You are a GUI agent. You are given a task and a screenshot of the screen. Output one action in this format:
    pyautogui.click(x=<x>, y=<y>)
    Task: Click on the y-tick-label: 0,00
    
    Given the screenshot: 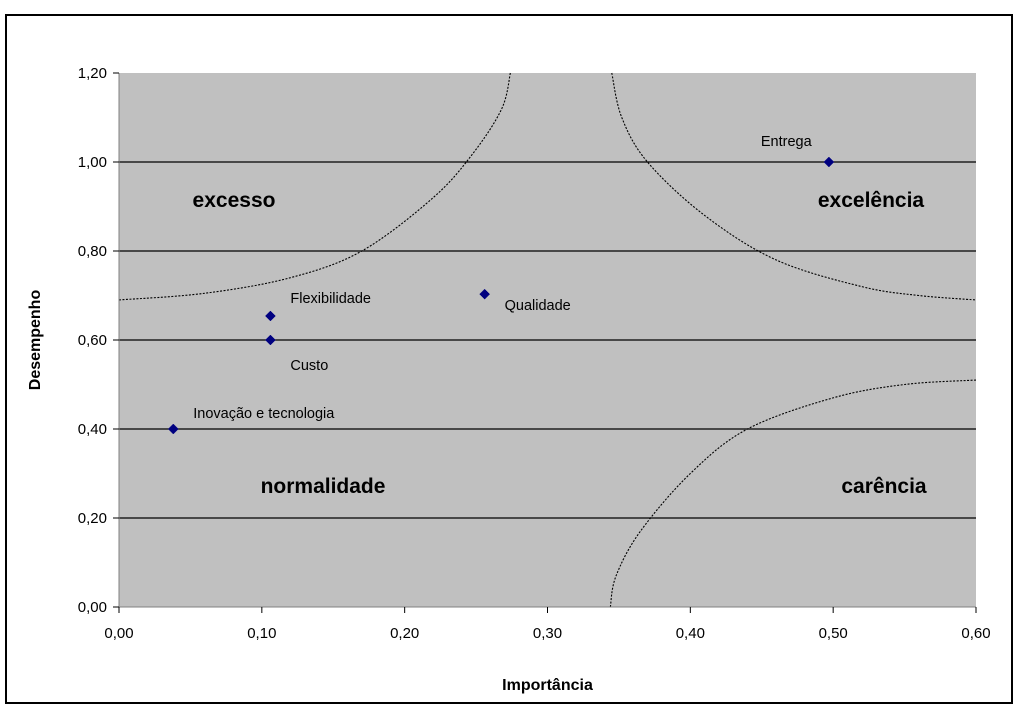 What is the action you would take?
    pyautogui.click(x=92, y=607)
    